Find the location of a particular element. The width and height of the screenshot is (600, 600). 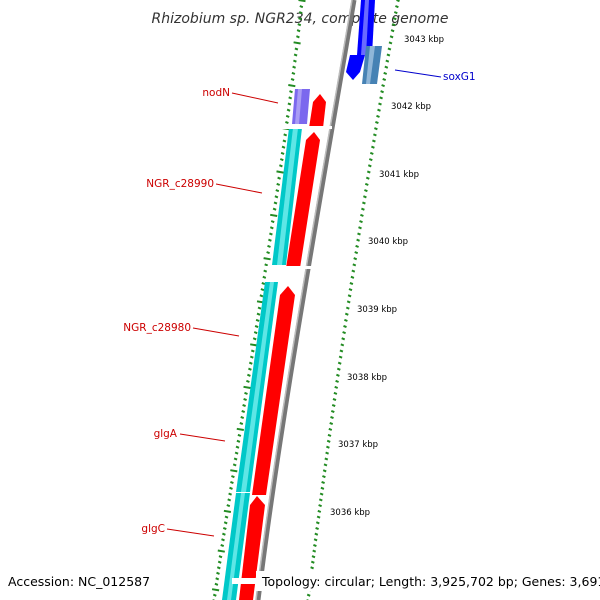

gene-label-glgA: glgA is located at coordinates (166, 434).